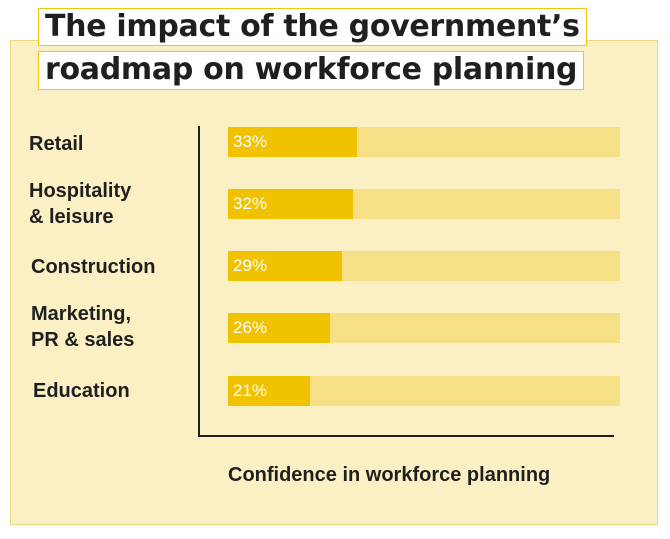 This screenshot has width=670, height=539. I want to click on bar-value-label: 29%, so click(250, 265).